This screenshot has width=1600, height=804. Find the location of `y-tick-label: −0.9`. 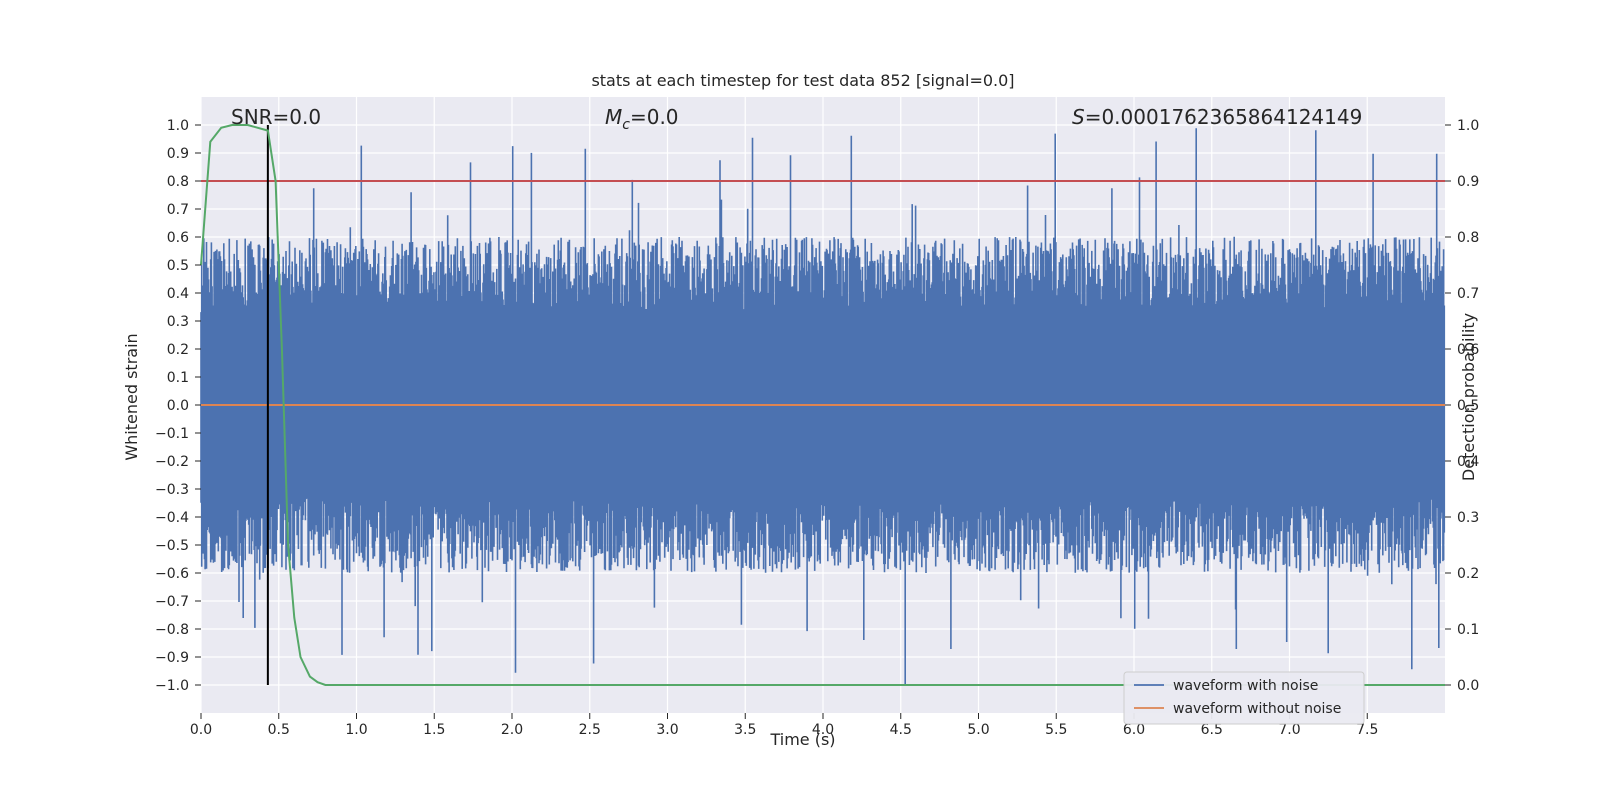

y-tick-label: −0.9 is located at coordinates (172, 658).